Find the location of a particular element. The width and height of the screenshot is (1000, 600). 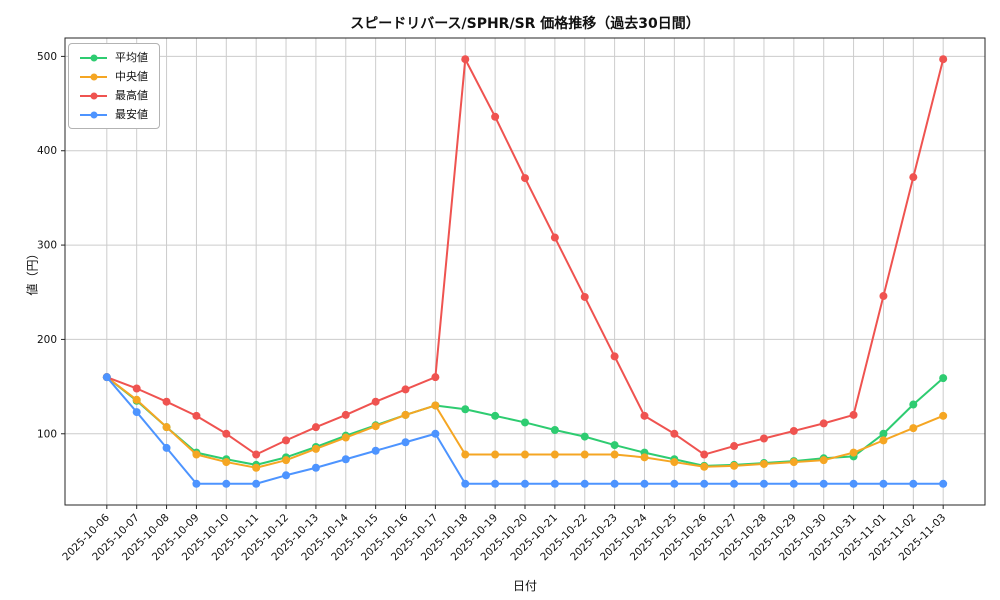

legend-item-median: 中央値 is located at coordinates (114, 76).